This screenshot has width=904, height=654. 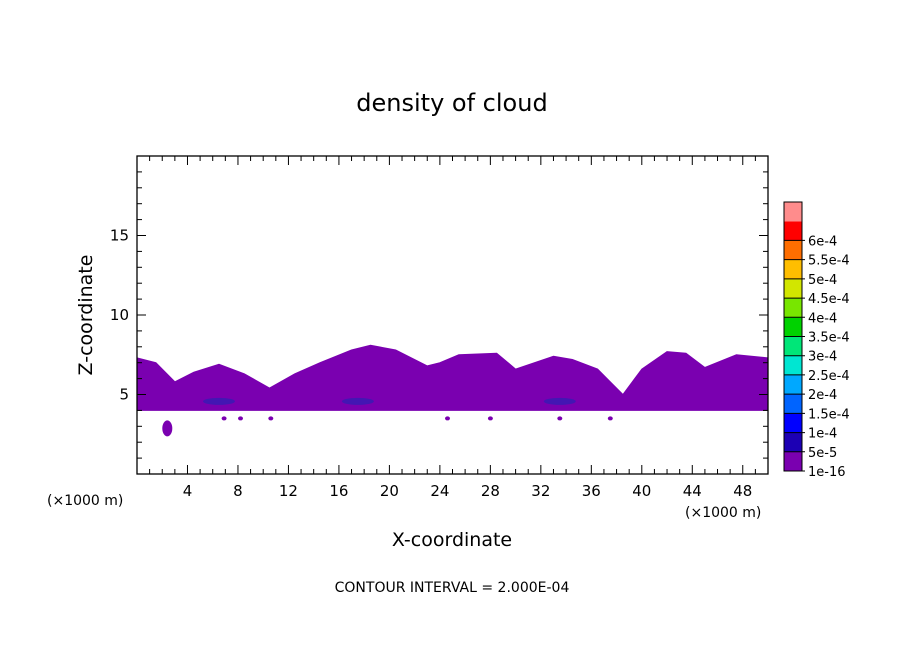 I want to click on x-tick-label: 12, so click(x=288, y=491).